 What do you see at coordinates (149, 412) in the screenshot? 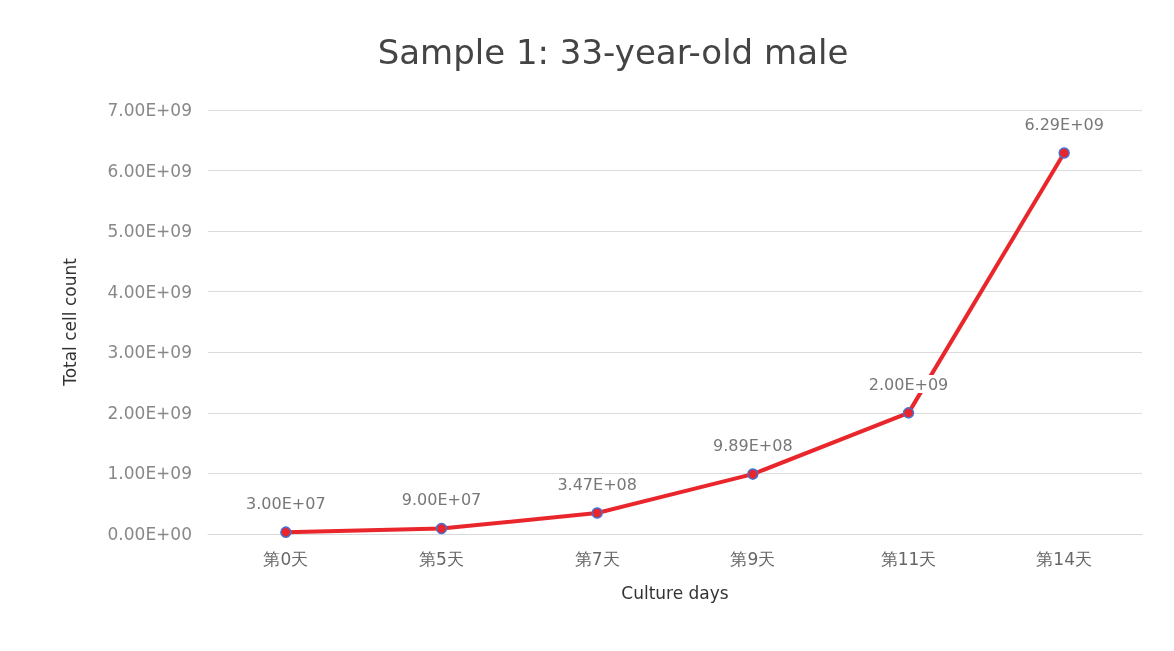
I see `y-tick-label: 2.00E+09` at bounding box center [149, 412].